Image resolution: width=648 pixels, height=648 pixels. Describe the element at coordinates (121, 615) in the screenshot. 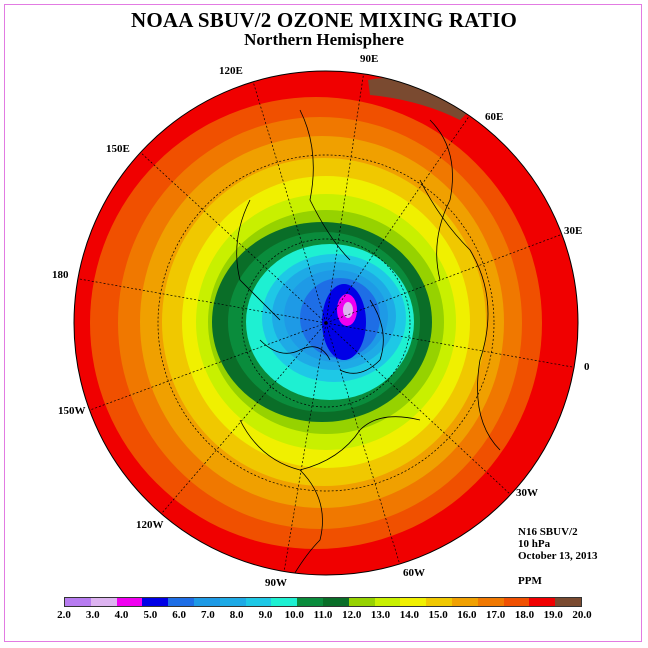

I see `legend-tick-label: 4.0` at that location.